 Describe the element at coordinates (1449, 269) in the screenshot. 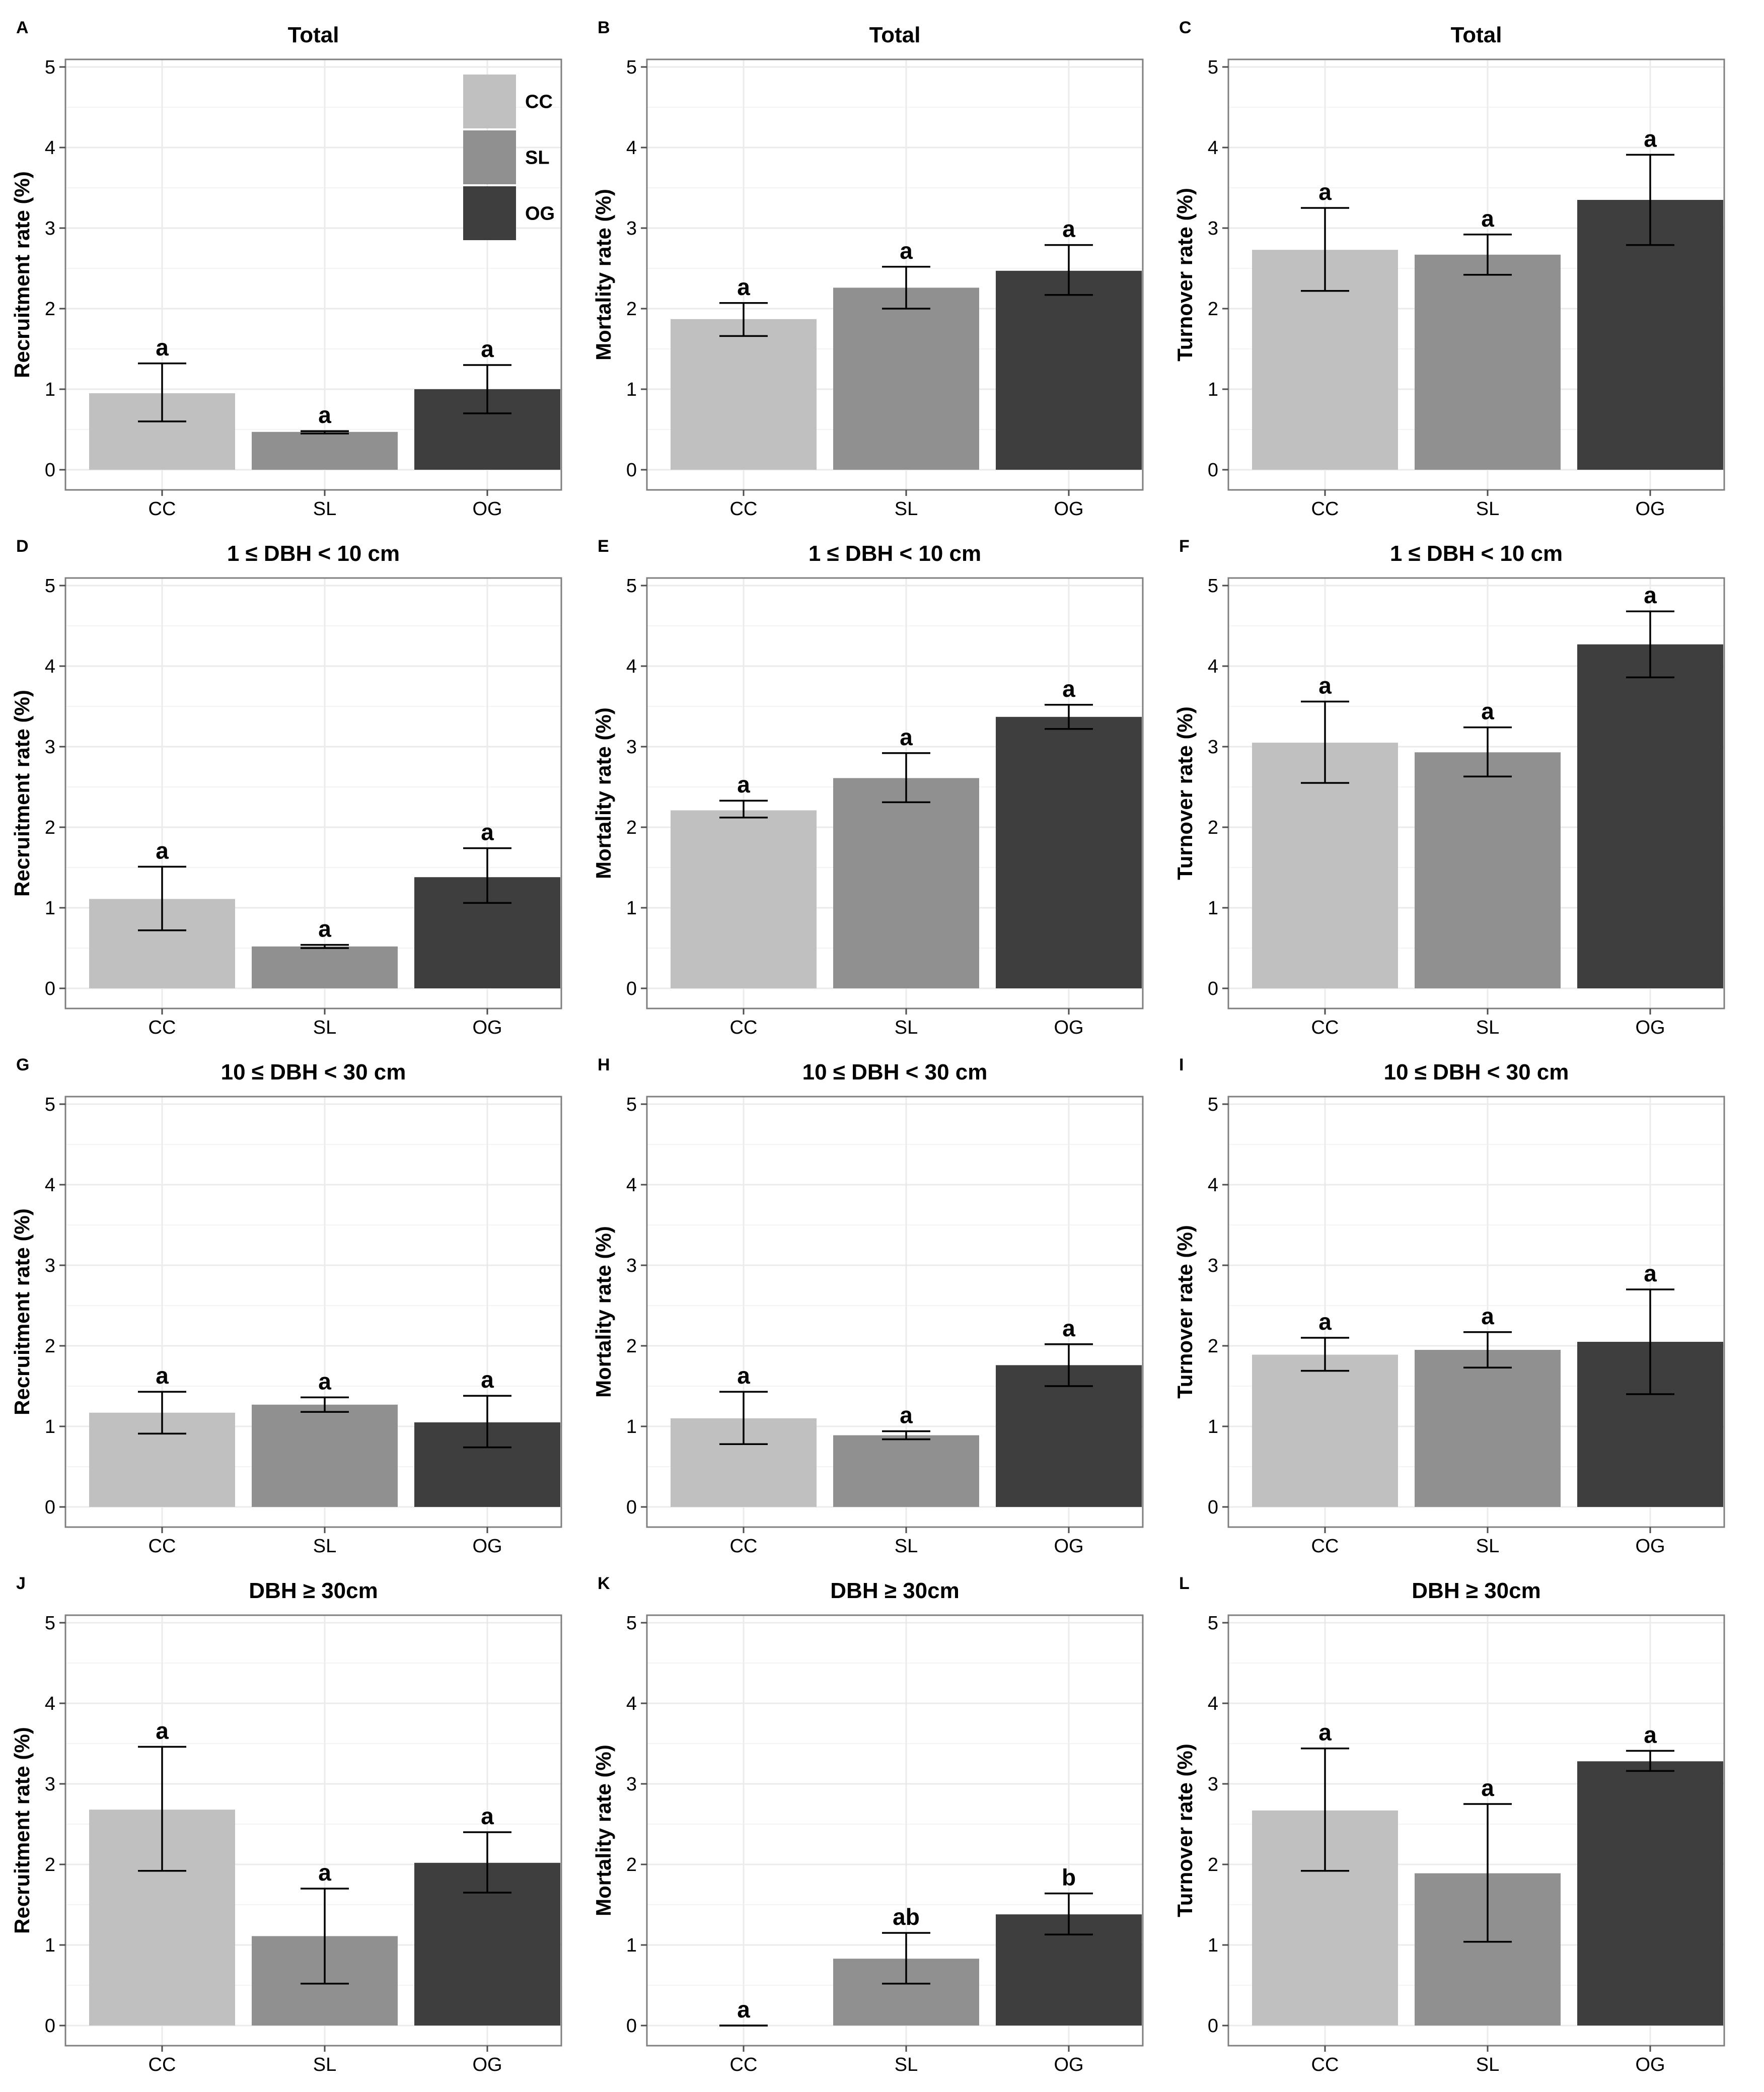

I see `panel-c: C Total a a a 0 1 2 3 4 5 CC SL OG Turnover rate (%)` at that location.